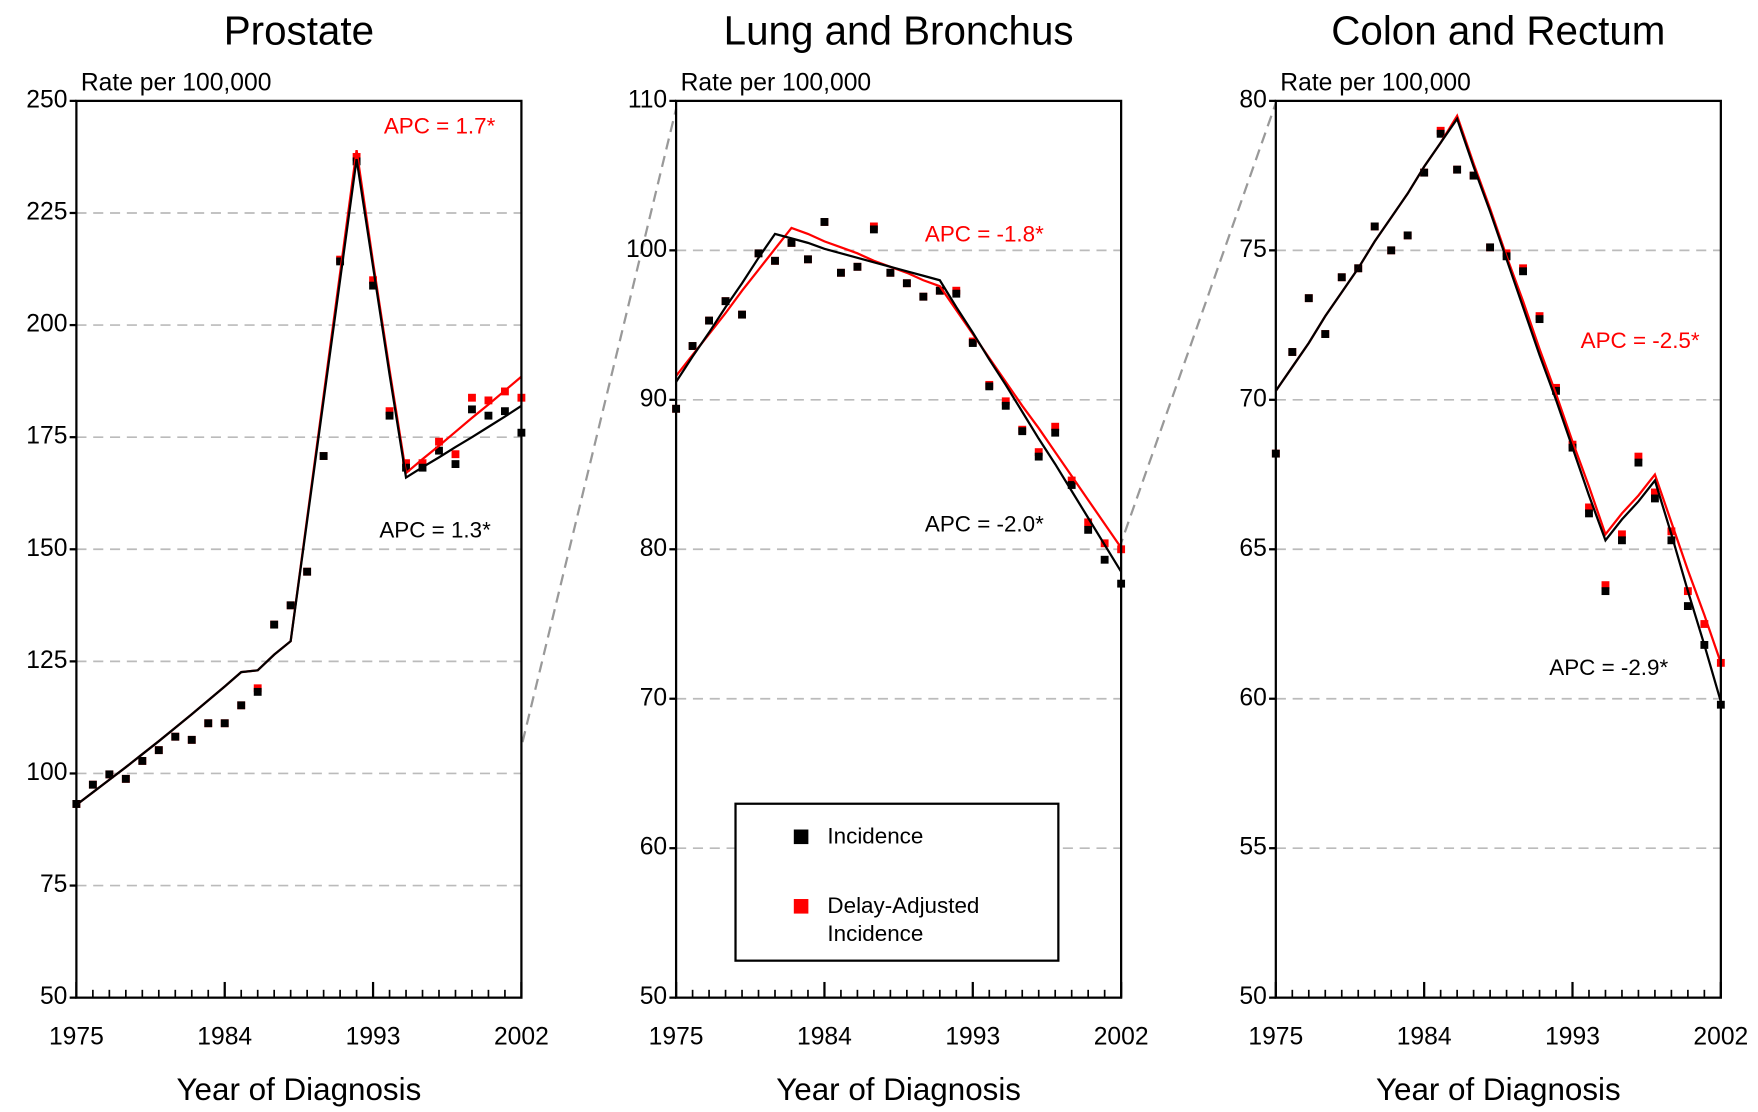 The height and width of the screenshot is (1112, 1758). I want to click on x-axis-label: Year of Diagnosis, so click(299, 1089).